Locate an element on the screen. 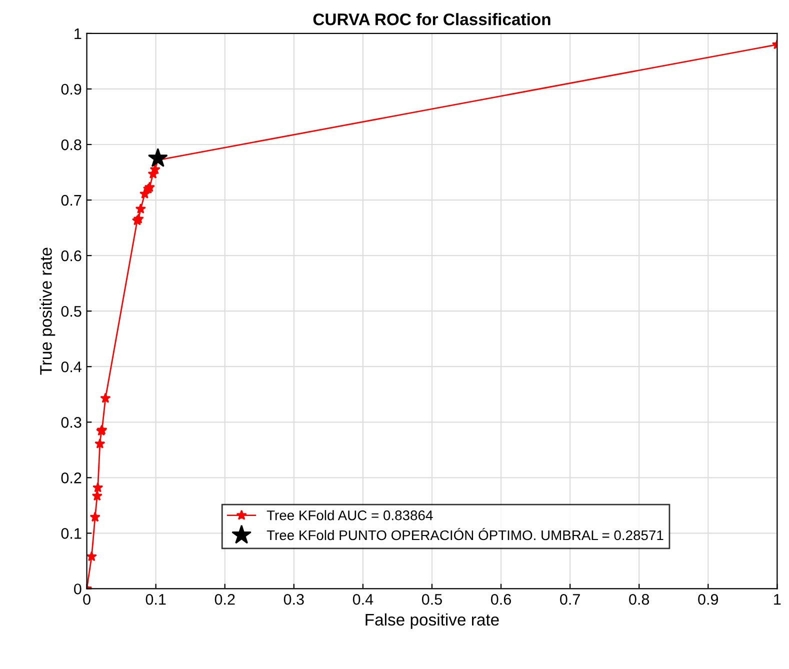 The image size is (789, 669). y-tick-label: 0.4 is located at coordinates (71, 366).